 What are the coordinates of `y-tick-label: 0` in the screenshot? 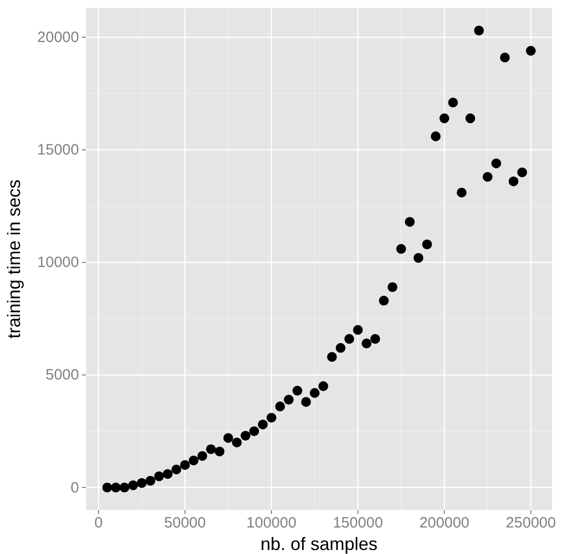 It's located at (74, 487).